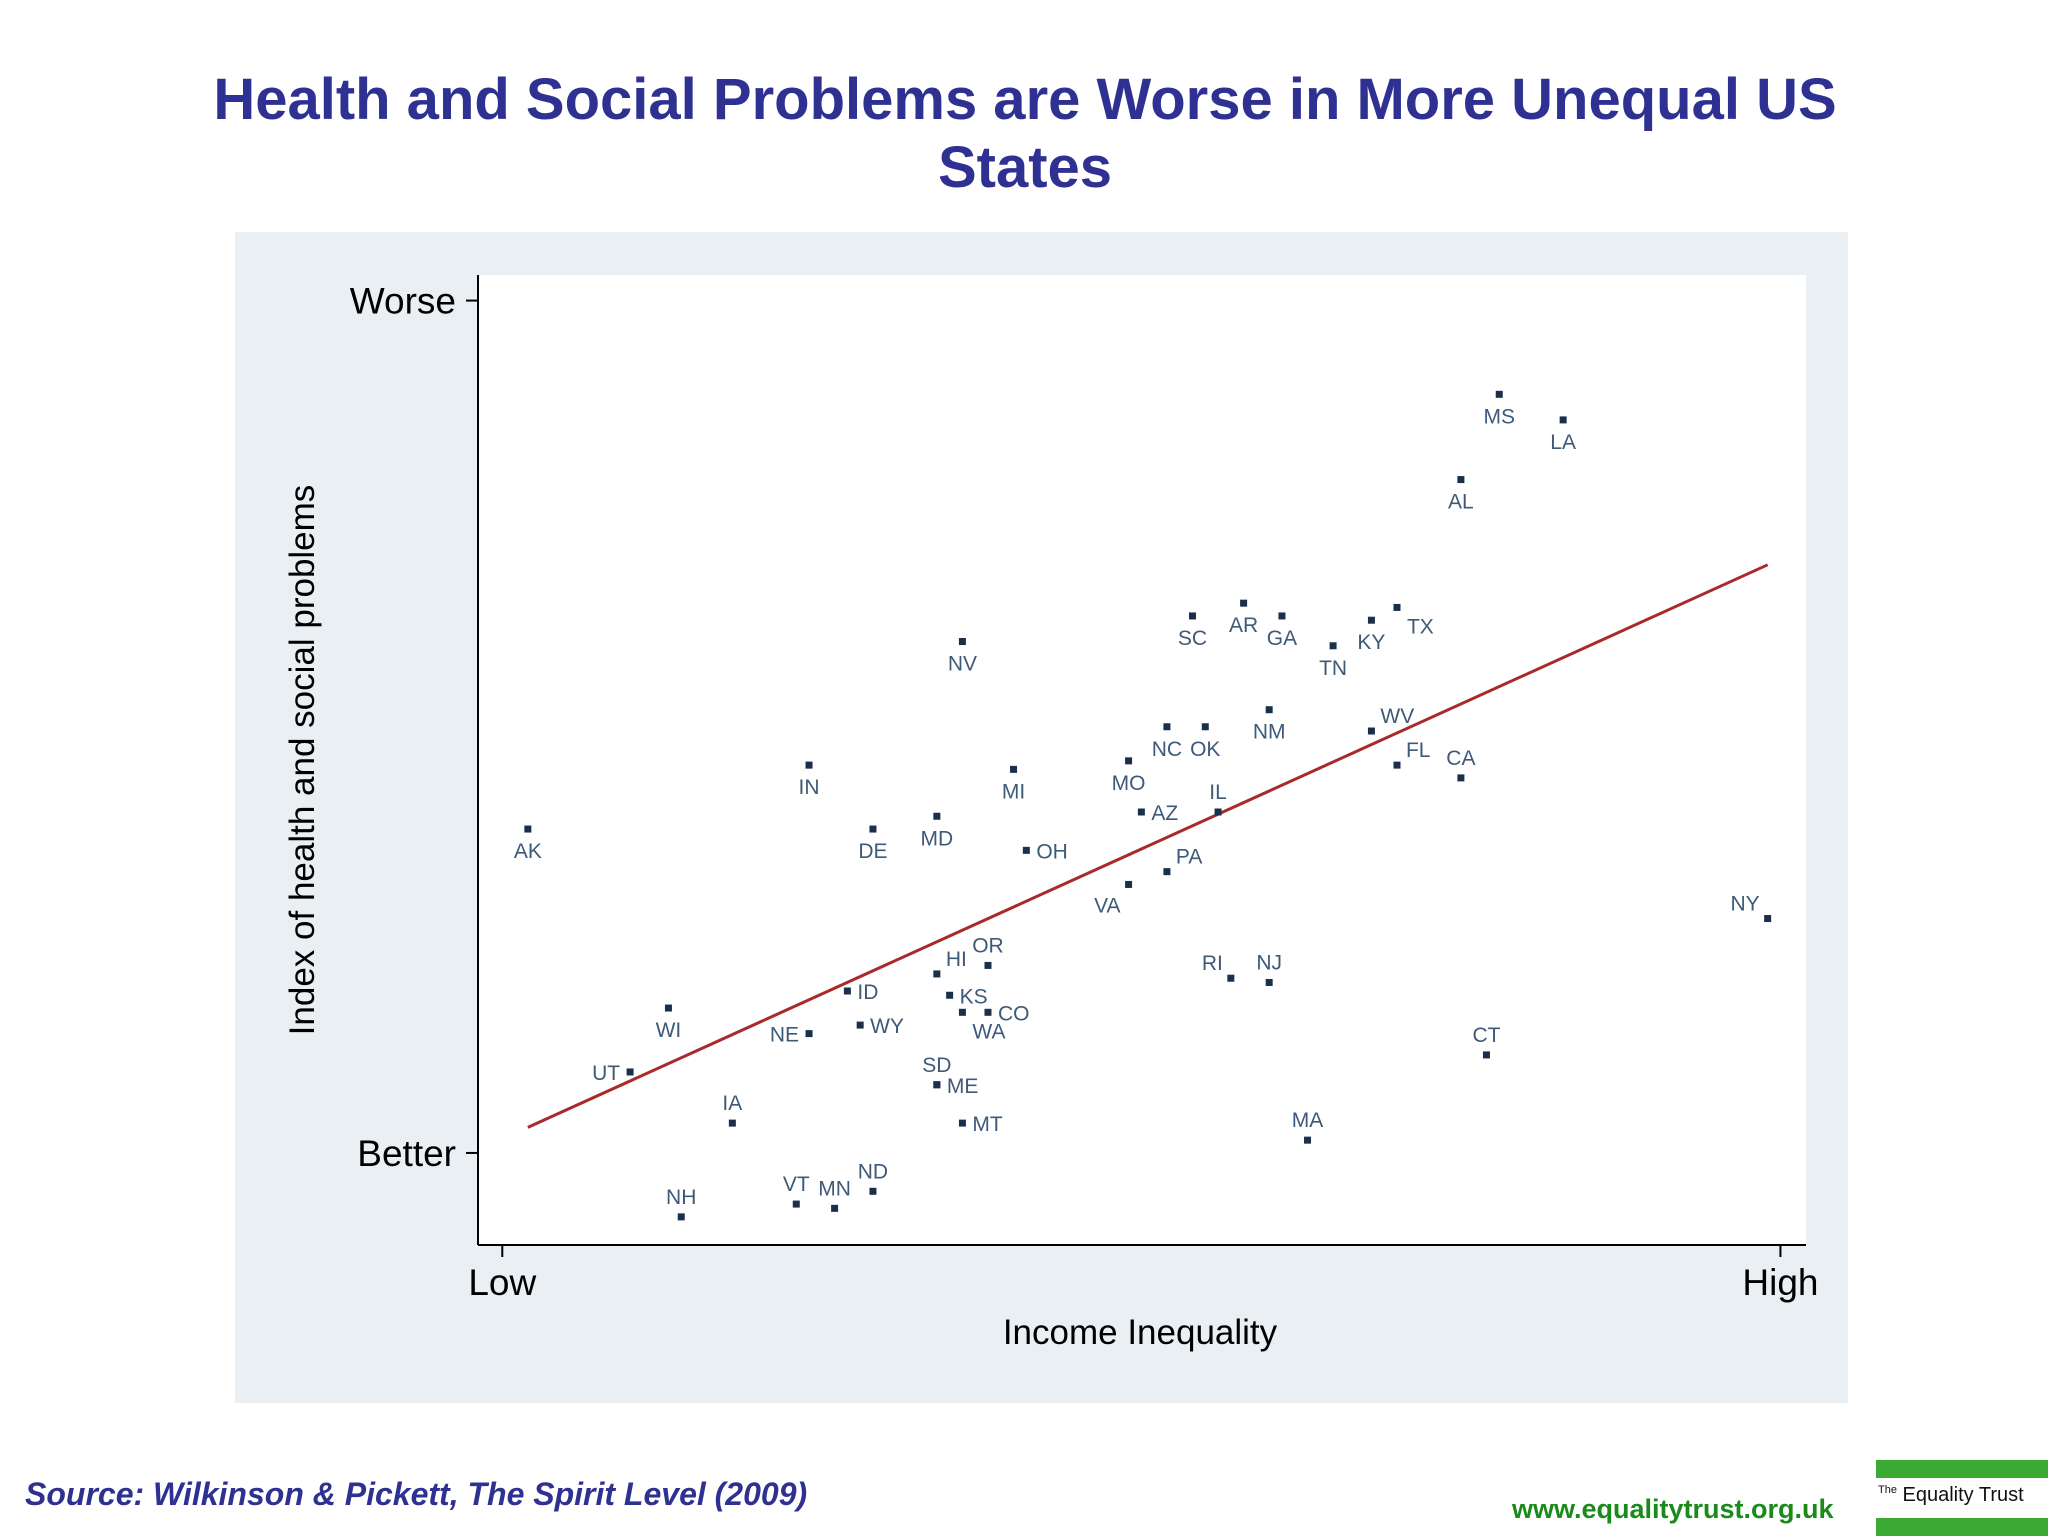  What do you see at coordinates (1308, 1120) in the screenshot?
I see `point-label-ma: MA` at bounding box center [1308, 1120].